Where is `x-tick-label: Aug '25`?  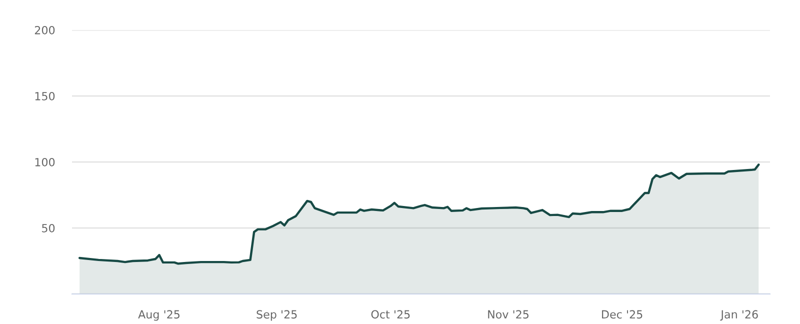 x-tick-label: Aug '25 is located at coordinates (159, 315).